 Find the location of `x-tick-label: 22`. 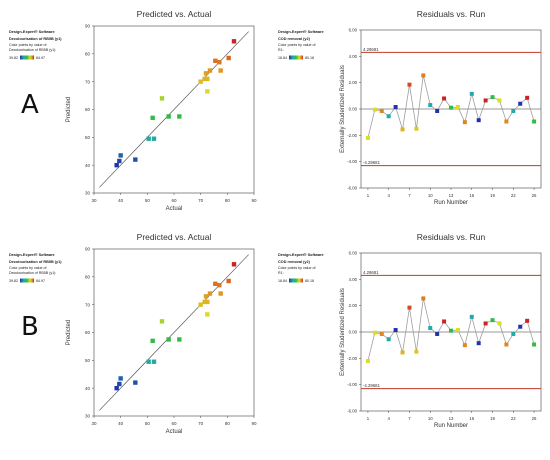

x-tick-label: 22 is located at coordinates (513, 195).